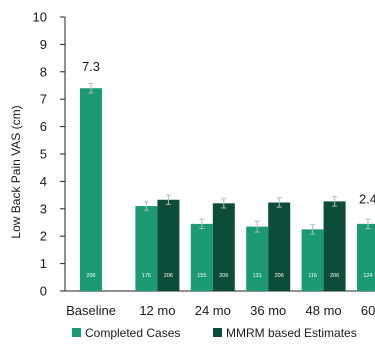  What do you see at coordinates (43, 126) in the screenshot?
I see `y-tick-label: 6` at bounding box center [43, 126].